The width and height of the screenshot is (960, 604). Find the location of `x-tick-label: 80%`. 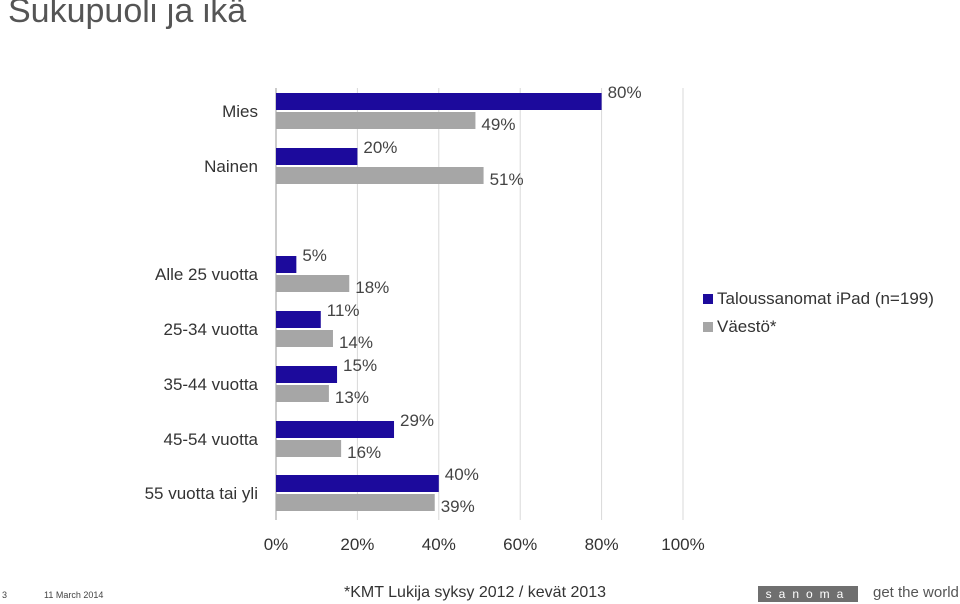

x-tick-label: 80% is located at coordinates (602, 544).